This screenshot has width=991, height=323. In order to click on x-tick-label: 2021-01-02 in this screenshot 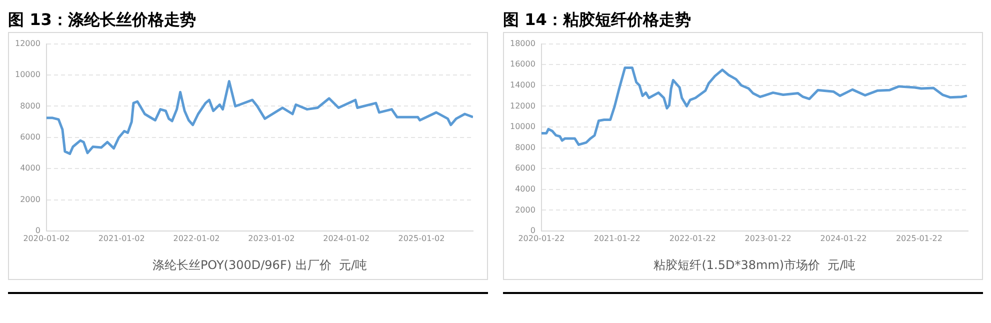, I will do `click(121, 238)`.